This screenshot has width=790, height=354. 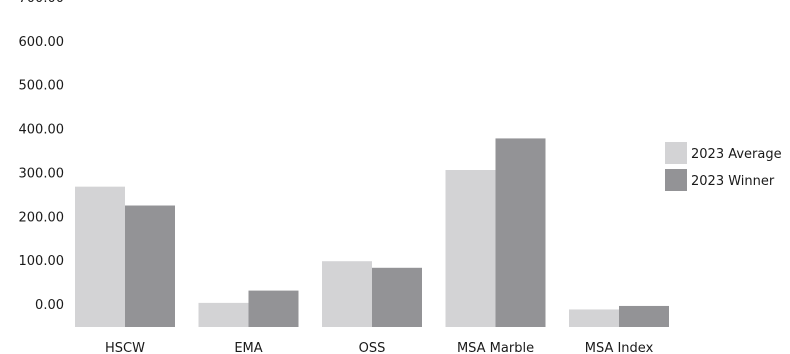 I want to click on legend-label: 2023 Average, so click(x=736, y=154).